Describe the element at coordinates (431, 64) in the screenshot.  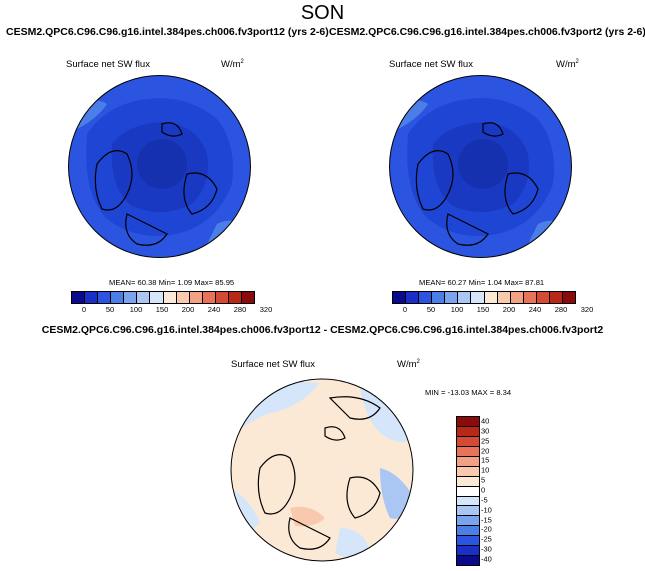
I see `right-variable-label: Surface net SW flux` at that location.